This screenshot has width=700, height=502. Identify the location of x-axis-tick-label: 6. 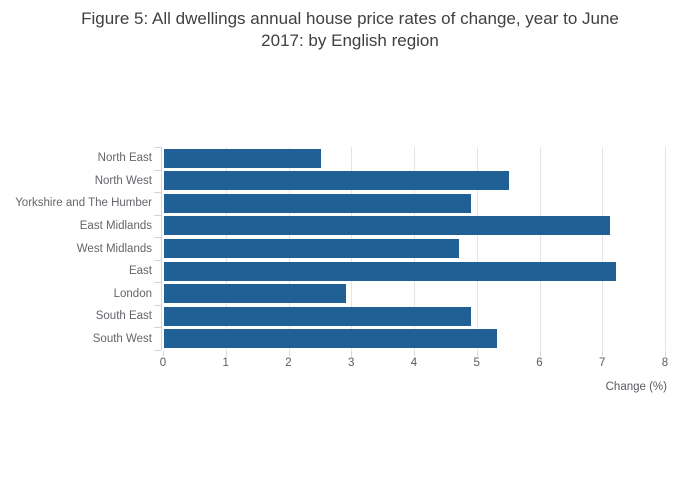
(539, 363).